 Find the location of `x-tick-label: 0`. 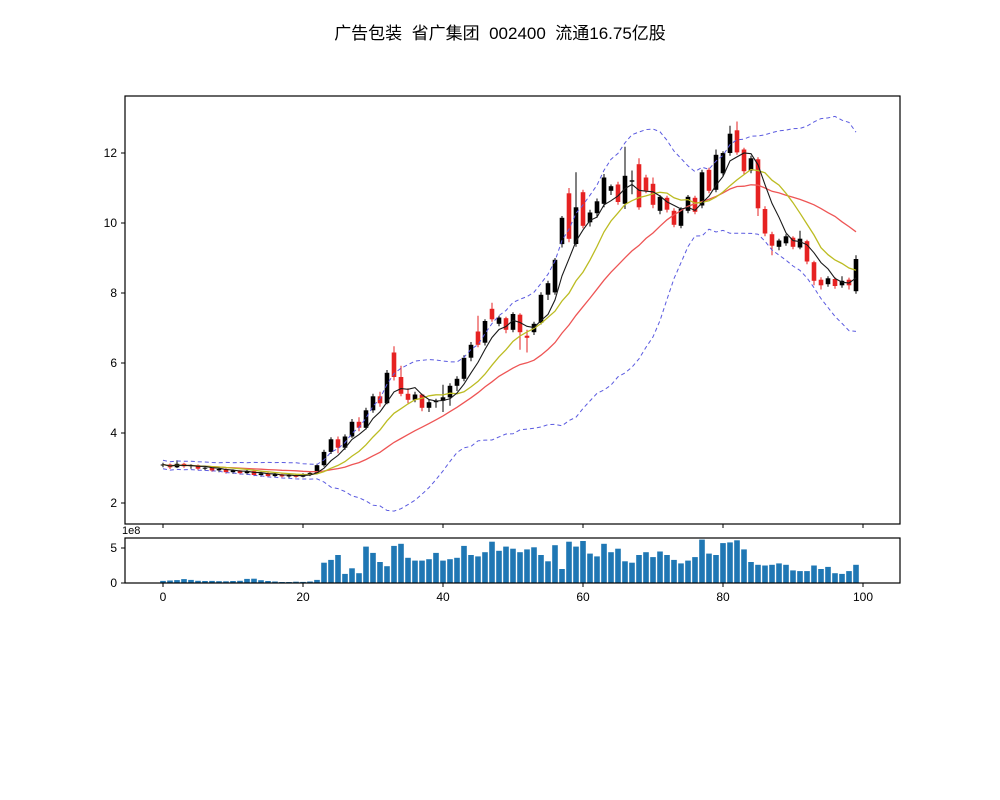

x-tick-label: 0 is located at coordinates (163, 597).